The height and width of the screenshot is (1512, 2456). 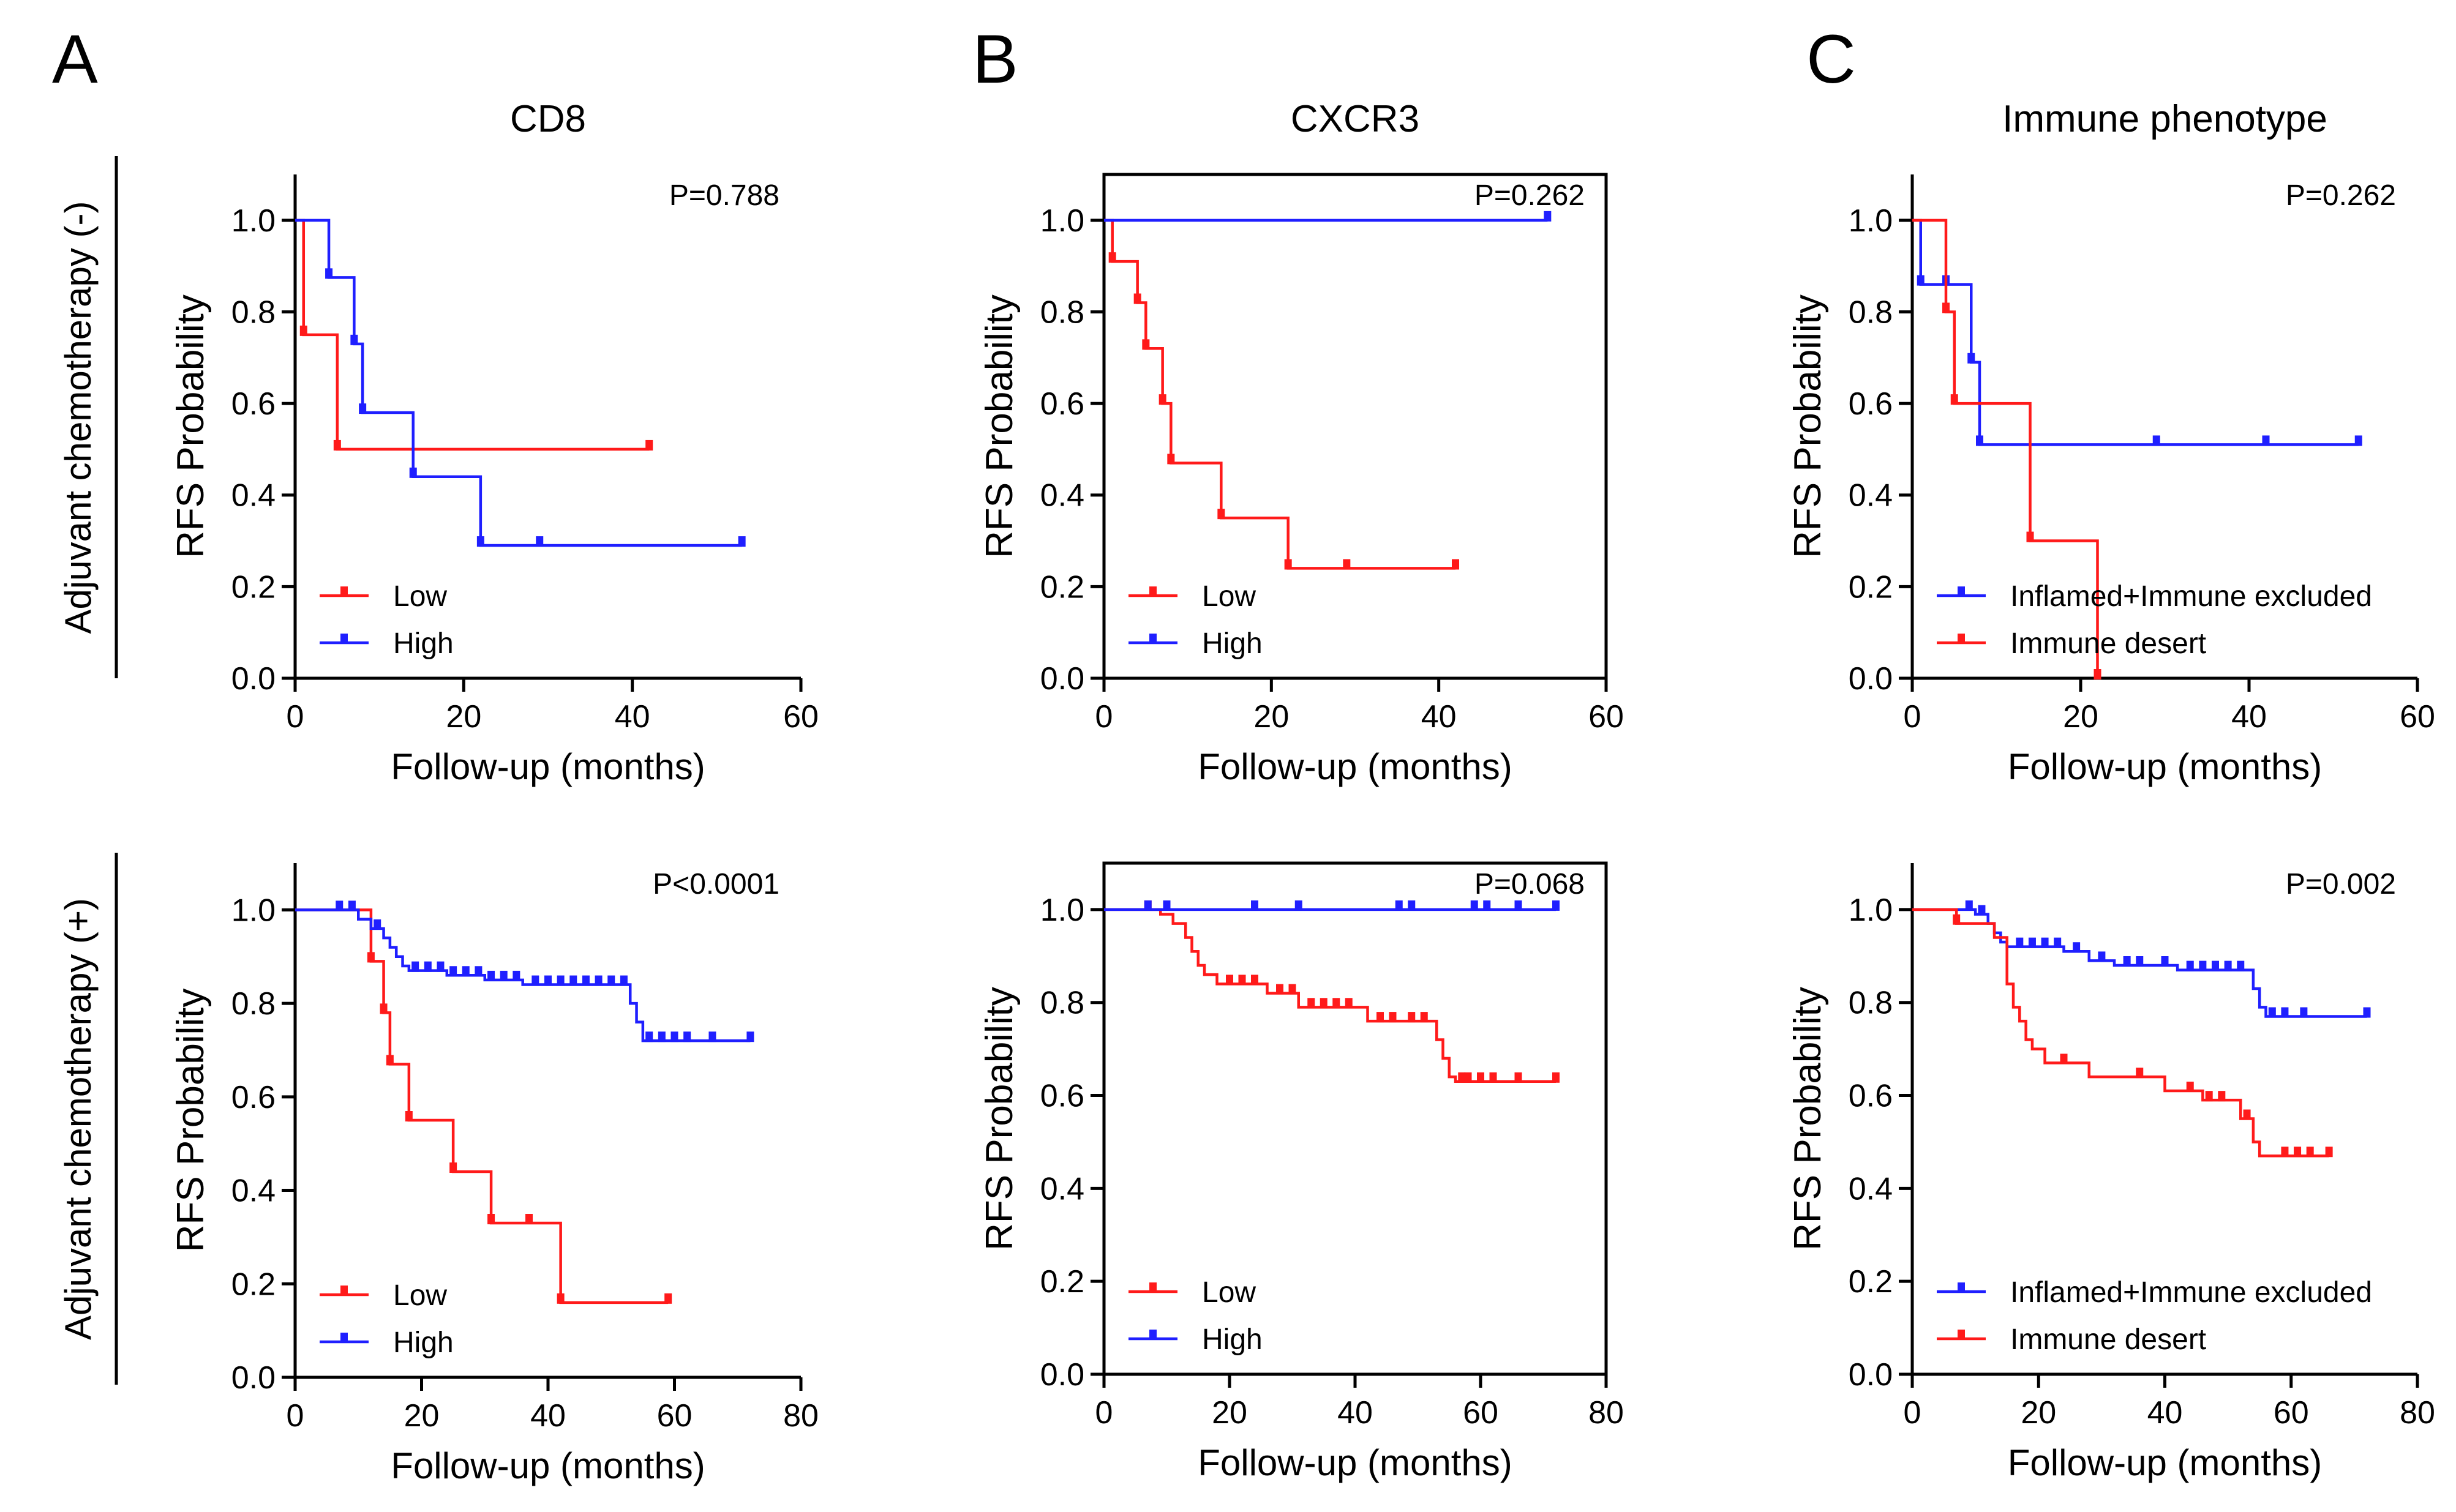 I want to click on legend-label: High, so click(x=423, y=643).